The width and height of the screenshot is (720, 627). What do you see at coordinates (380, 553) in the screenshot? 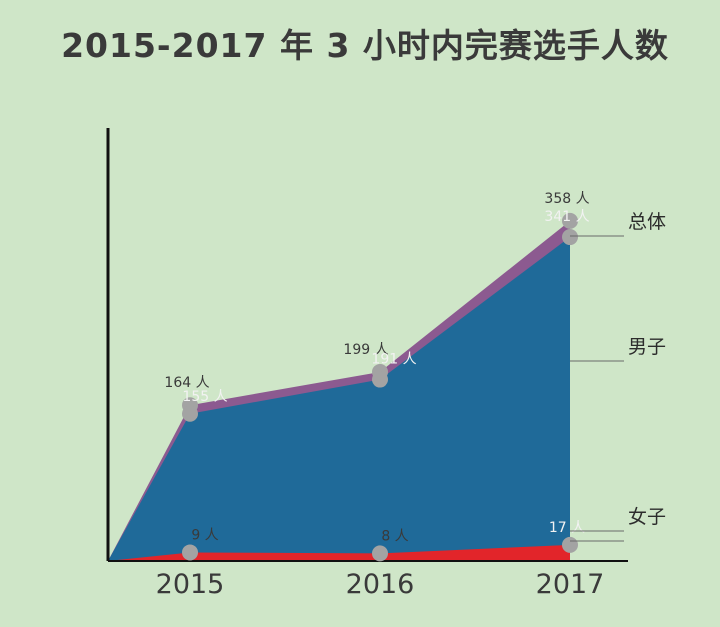
I see `marker-women-2016` at bounding box center [380, 553].